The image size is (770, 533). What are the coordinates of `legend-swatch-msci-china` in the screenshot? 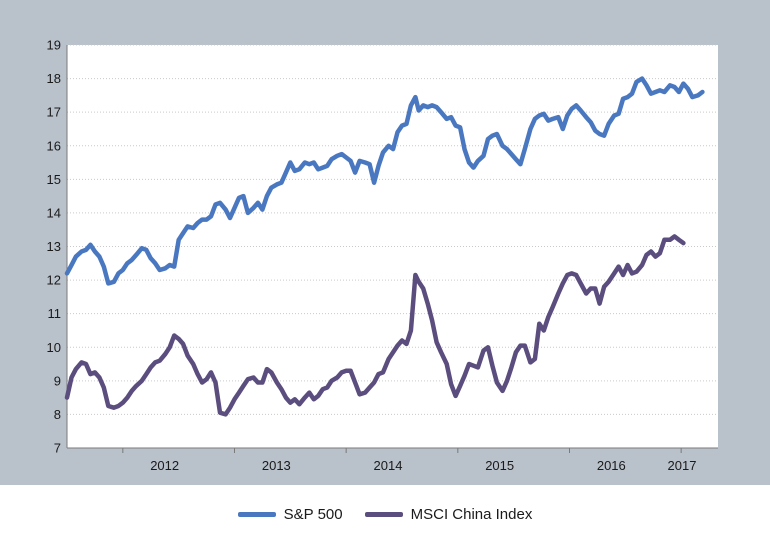 It's located at (383, 514).